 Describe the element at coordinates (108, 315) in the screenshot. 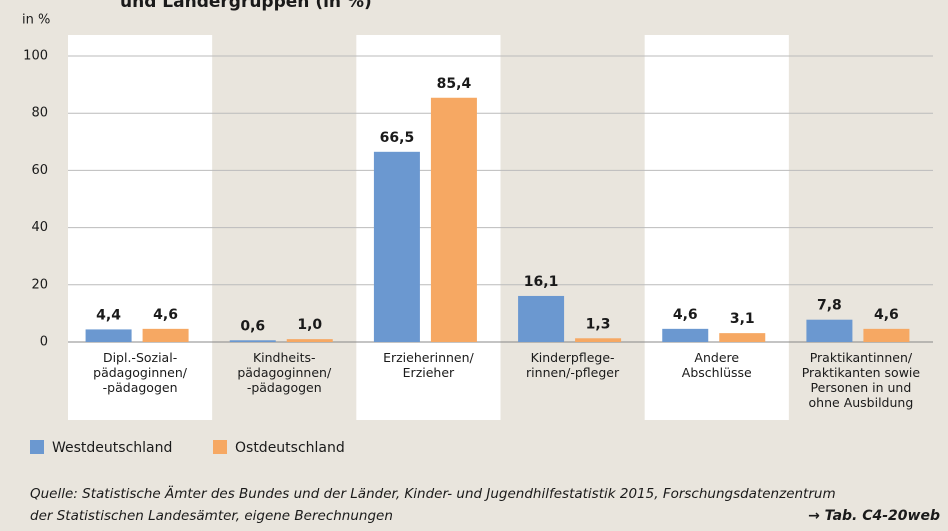

I see `value-label: 4,4` at that location.